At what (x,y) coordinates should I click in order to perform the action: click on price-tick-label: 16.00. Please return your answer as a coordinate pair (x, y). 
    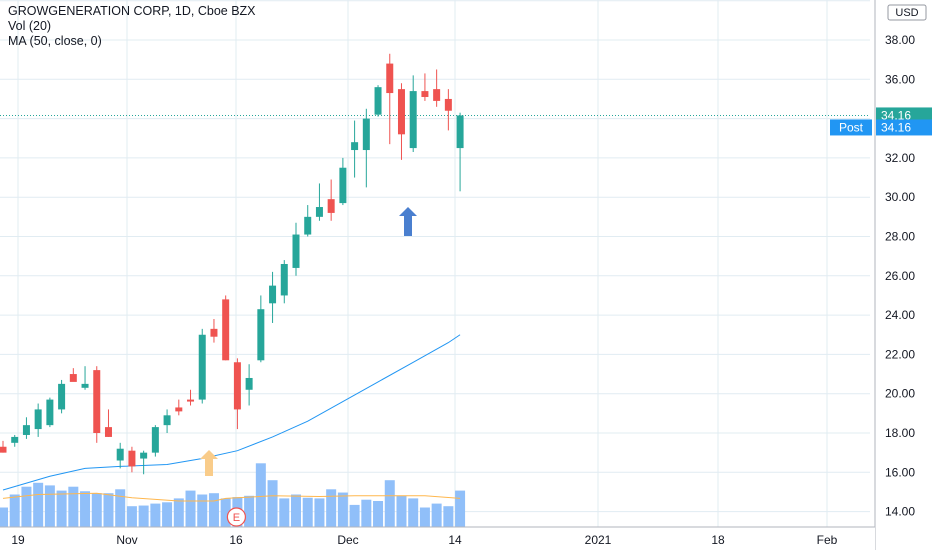
    Looking at the image, I should click on (900, 472).